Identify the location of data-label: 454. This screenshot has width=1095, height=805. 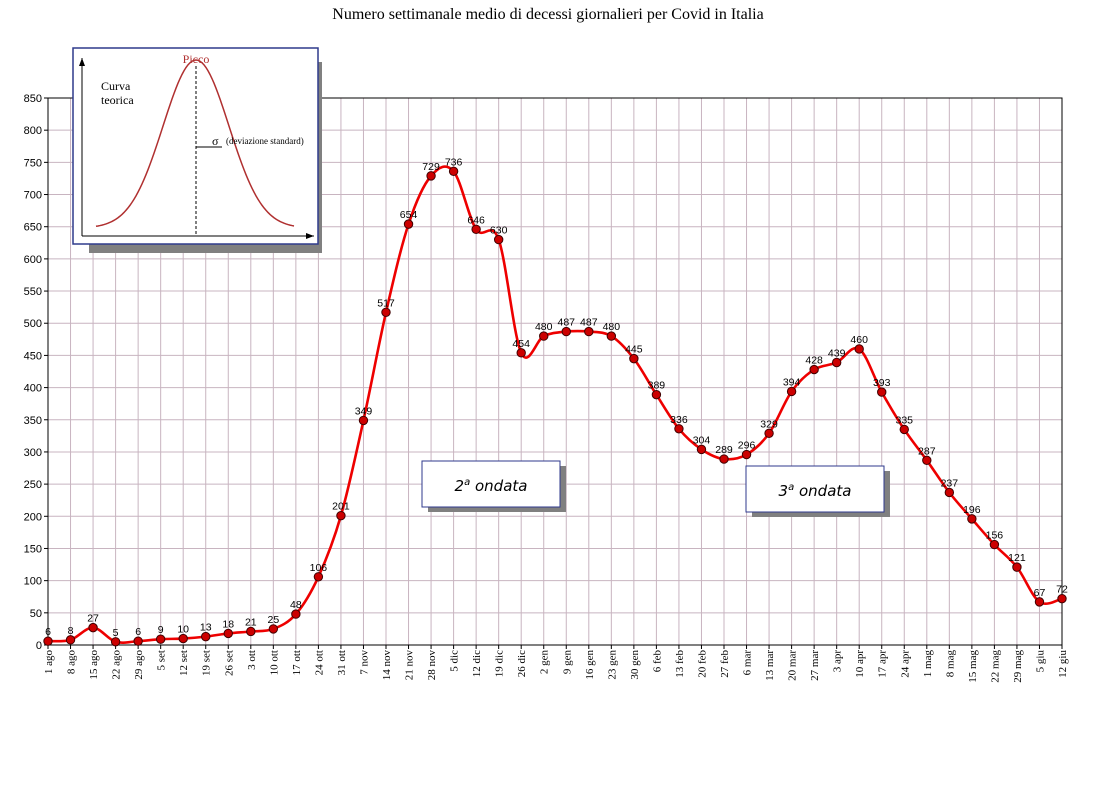
(521, 344).